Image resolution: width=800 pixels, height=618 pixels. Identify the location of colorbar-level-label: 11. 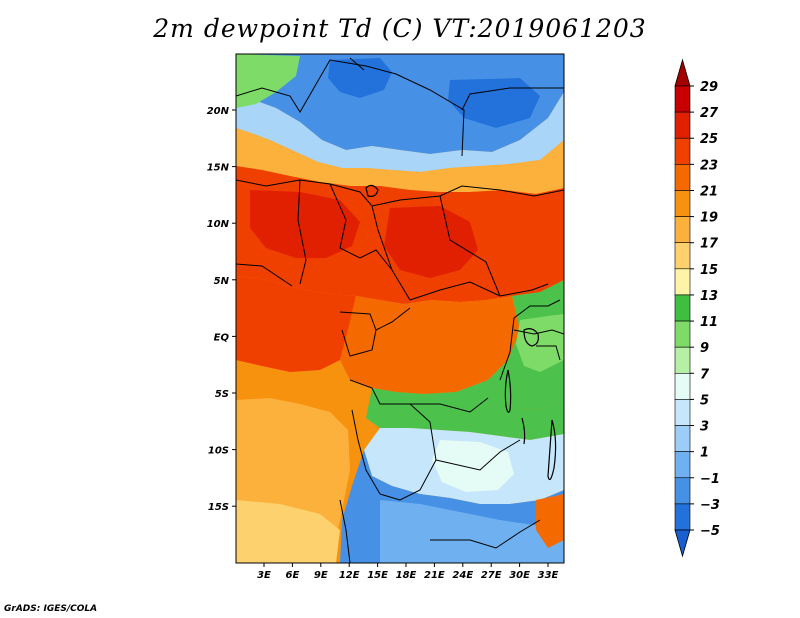
(709, 322).